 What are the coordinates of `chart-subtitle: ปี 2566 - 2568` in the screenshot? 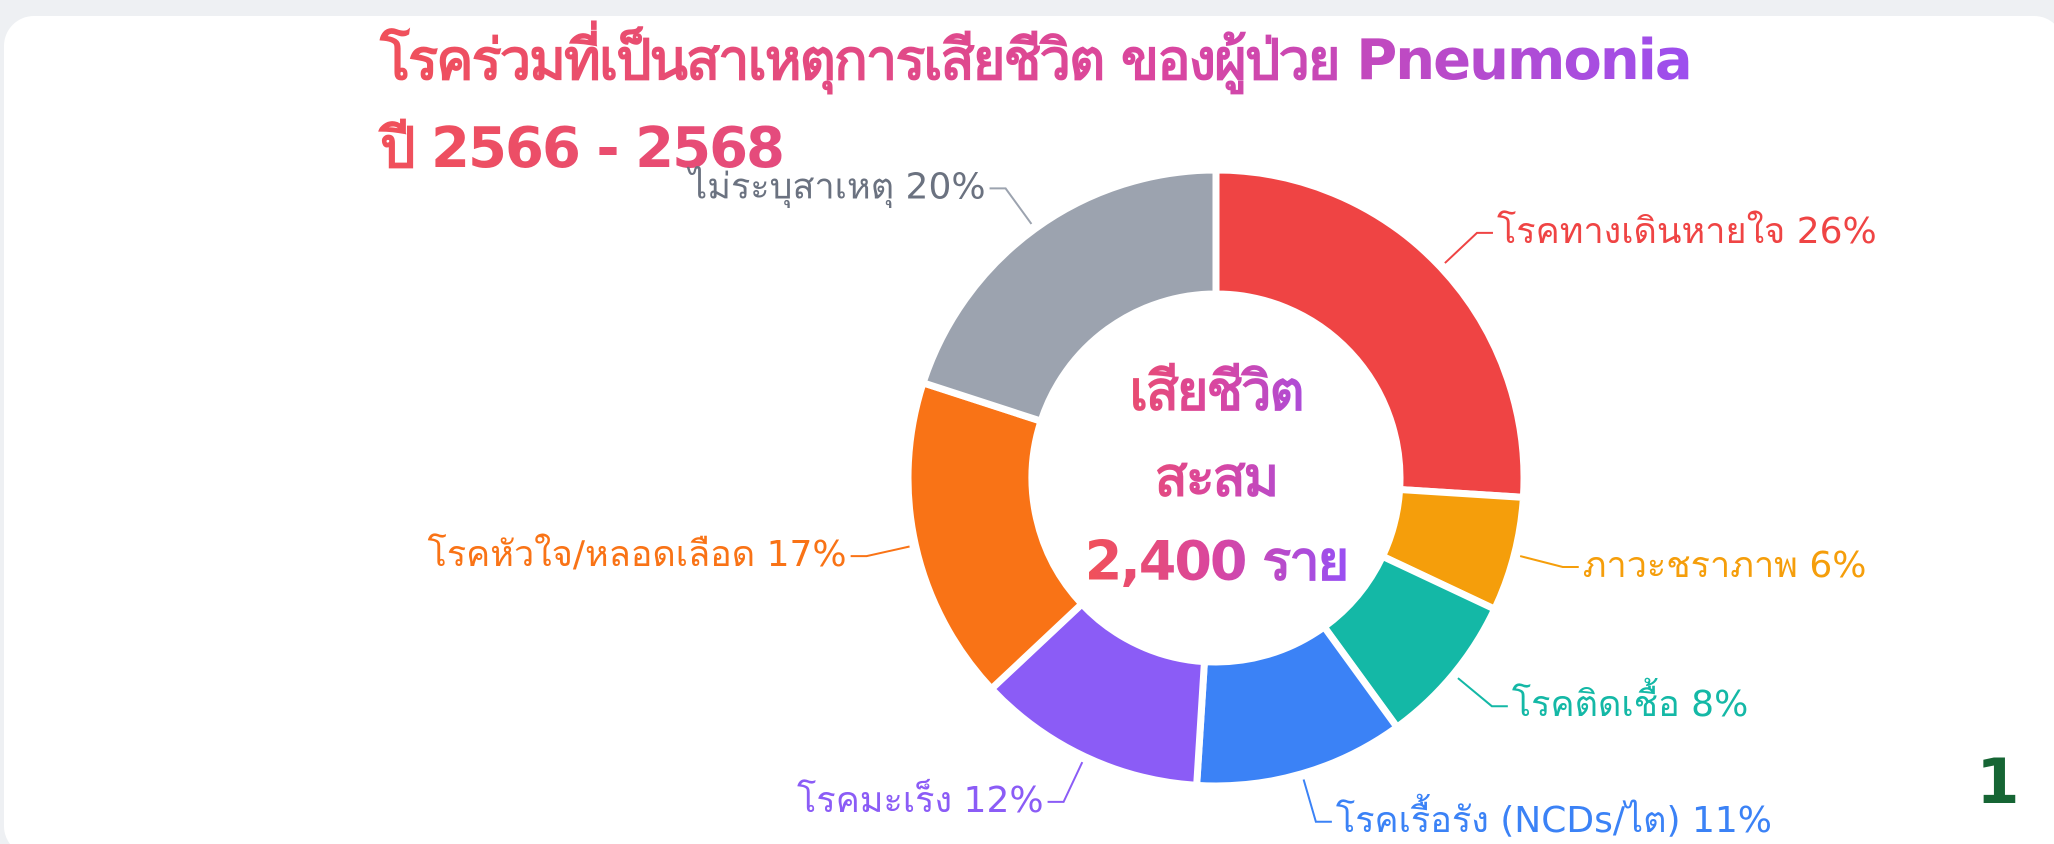 It's located at (580, 148).